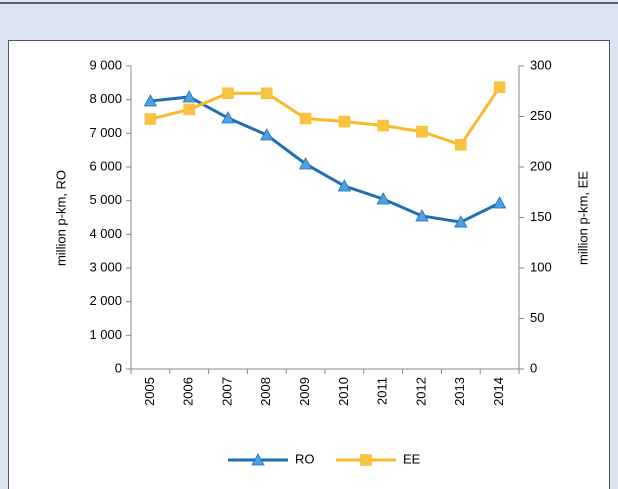 The image size is (618, 489). What do you see at coordinates (582, 218) in the screenshot?
I see `y2-axis-label: million p-km, EE` at bounding box center [582, 218].